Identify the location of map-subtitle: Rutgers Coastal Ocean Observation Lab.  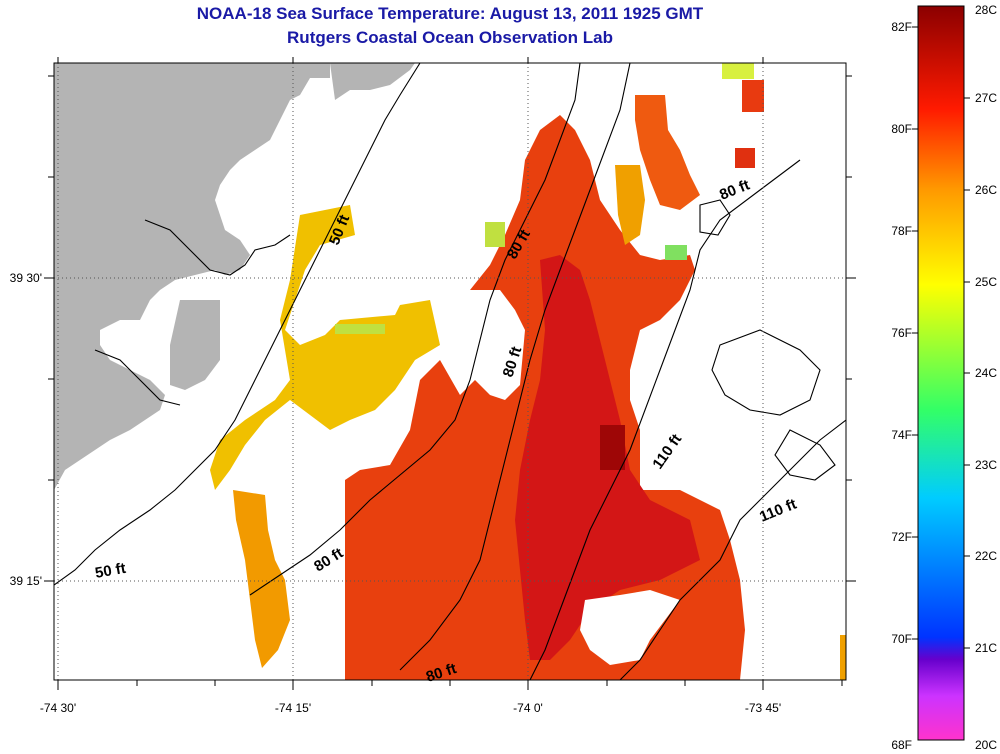
(450, 37).